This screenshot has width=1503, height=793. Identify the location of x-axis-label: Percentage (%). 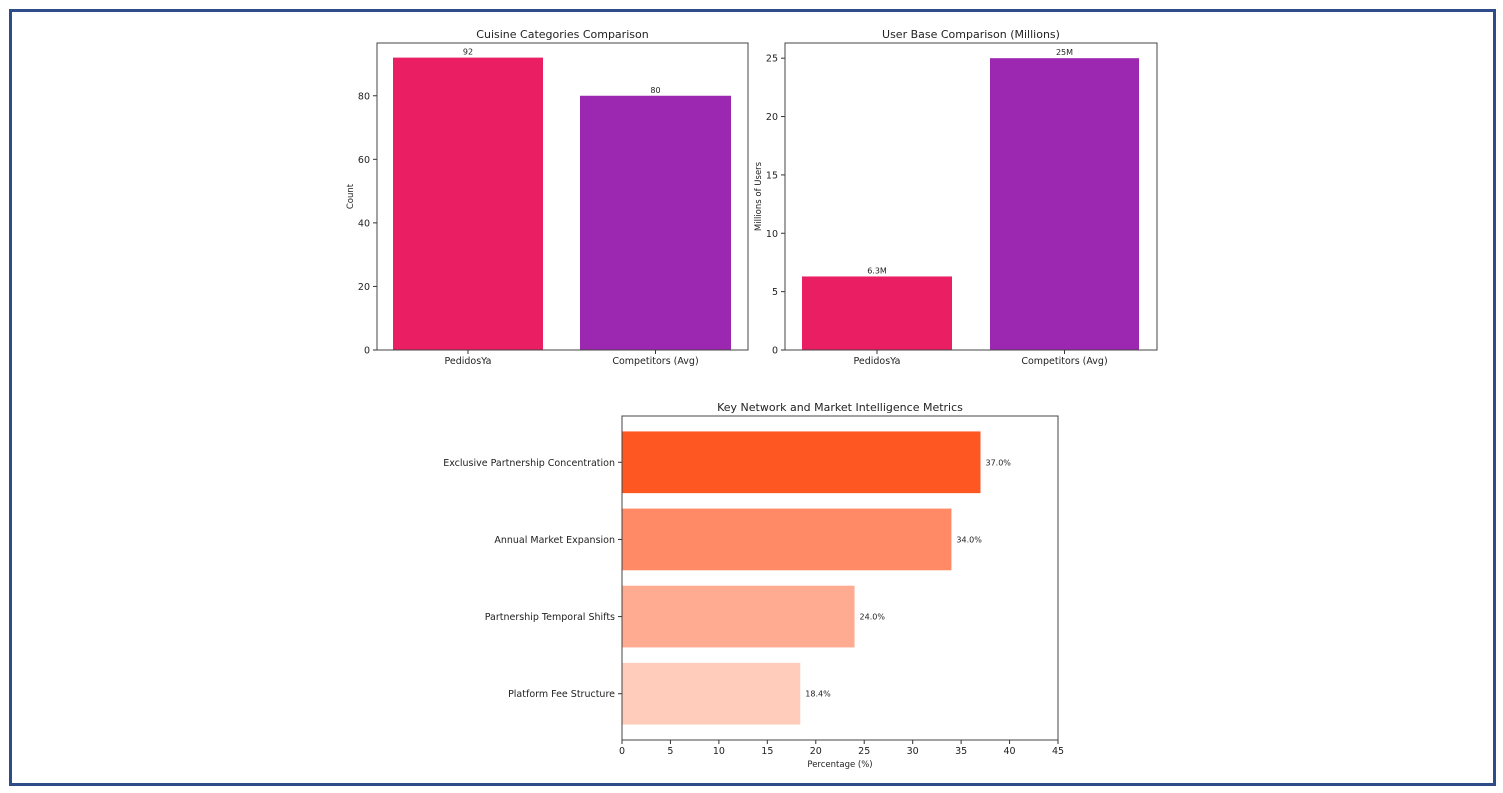
(839, 765).